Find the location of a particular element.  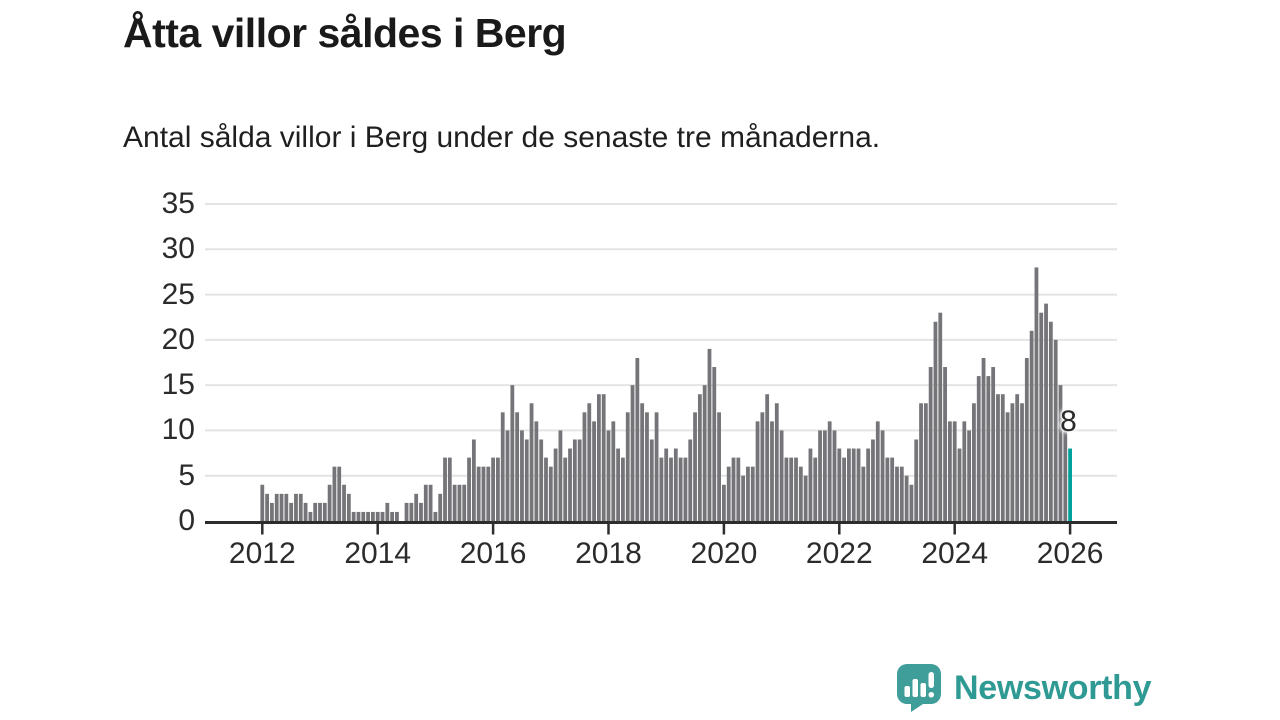

x-tick-label: 2024 is located at coordinates (955, 553).